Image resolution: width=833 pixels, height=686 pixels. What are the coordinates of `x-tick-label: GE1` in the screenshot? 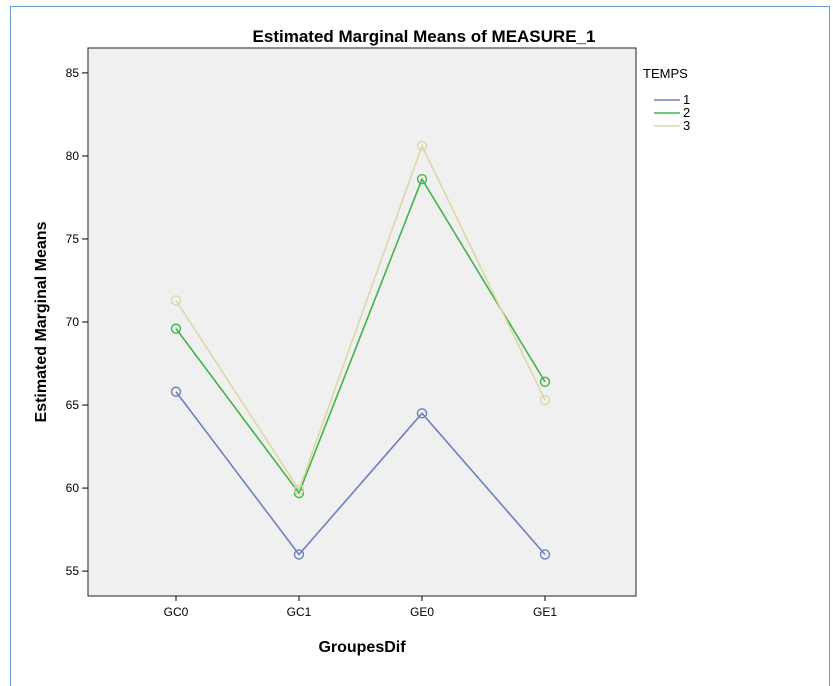 It's located at (545, 612).